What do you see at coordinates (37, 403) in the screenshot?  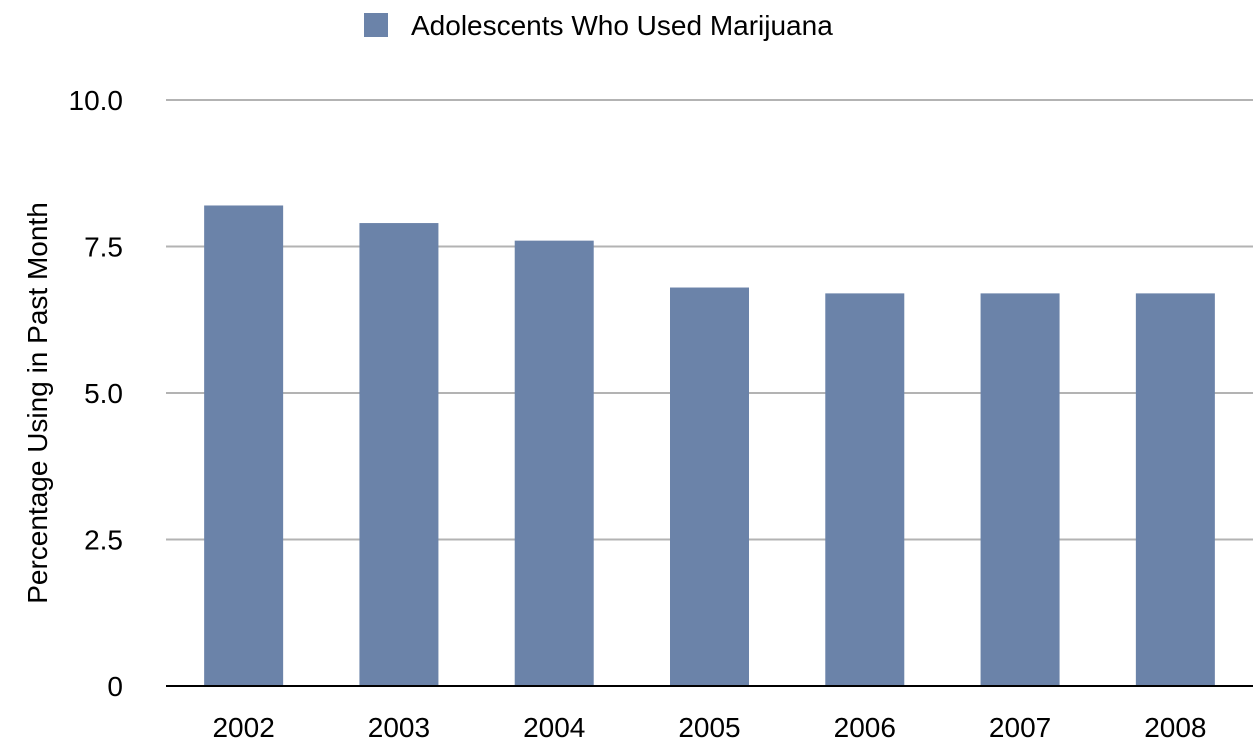 I see `y-axis-title: Percentage Using in Past Month` at bounding box center [37, 403].